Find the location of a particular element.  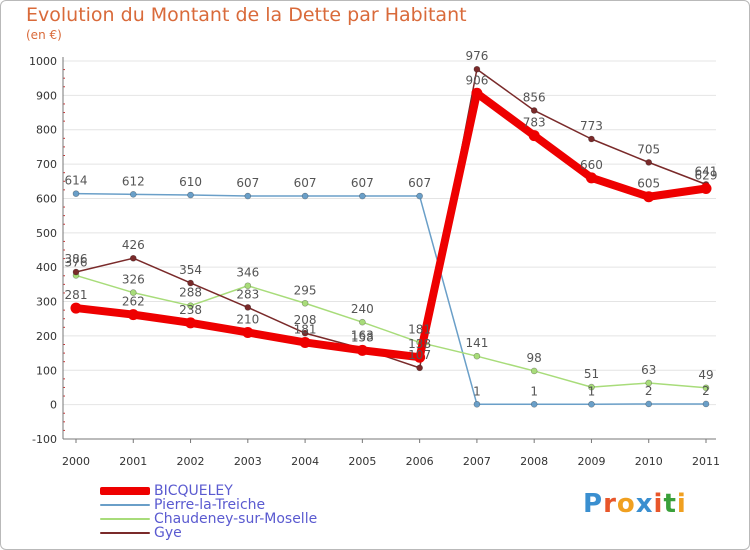

proxiti-logo: Proxiti is located at coordinates (635, 504).